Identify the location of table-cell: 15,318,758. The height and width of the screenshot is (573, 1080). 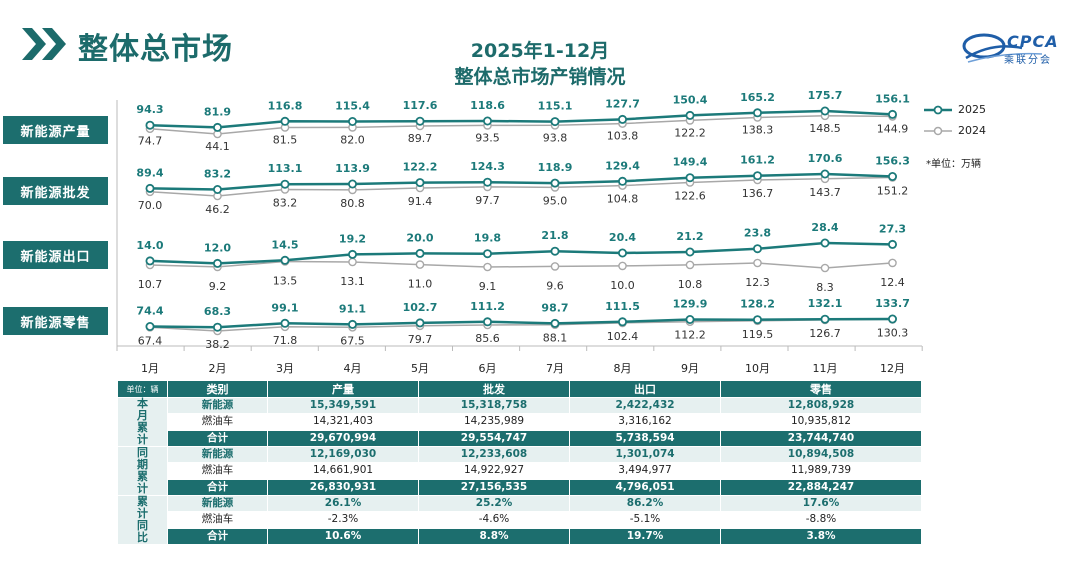
(494, 405).